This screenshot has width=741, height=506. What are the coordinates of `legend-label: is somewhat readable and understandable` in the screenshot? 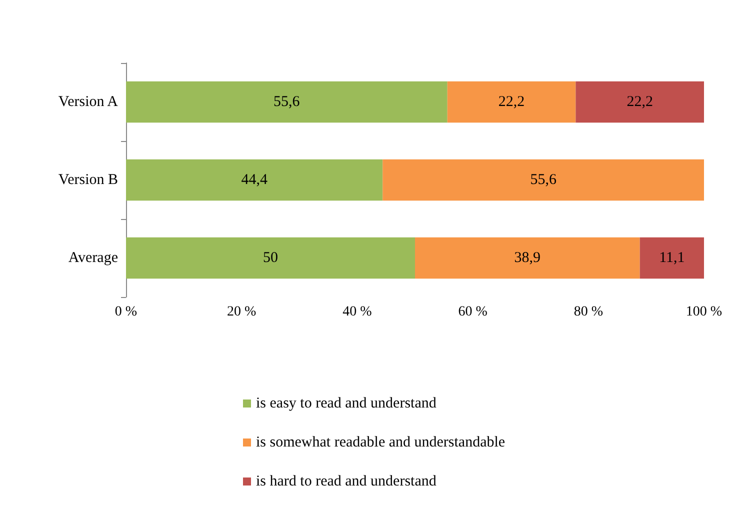 It's located at (381, 442).